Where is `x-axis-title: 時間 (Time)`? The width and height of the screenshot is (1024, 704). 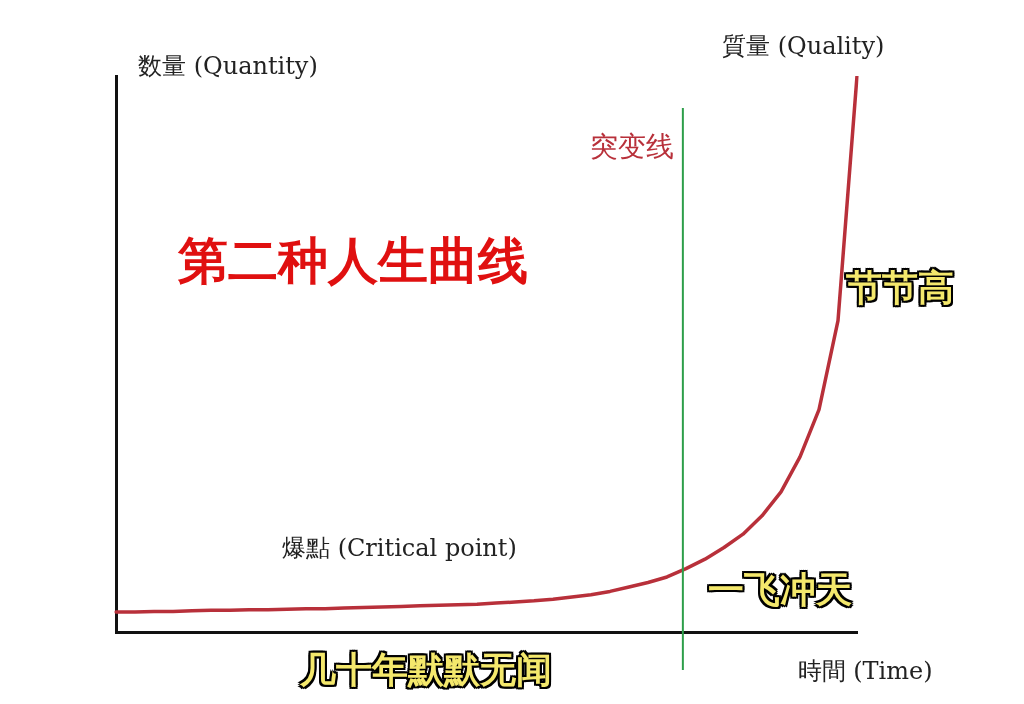
x-axis-title: 時間 (Time) is located at coordinates (865, 671).